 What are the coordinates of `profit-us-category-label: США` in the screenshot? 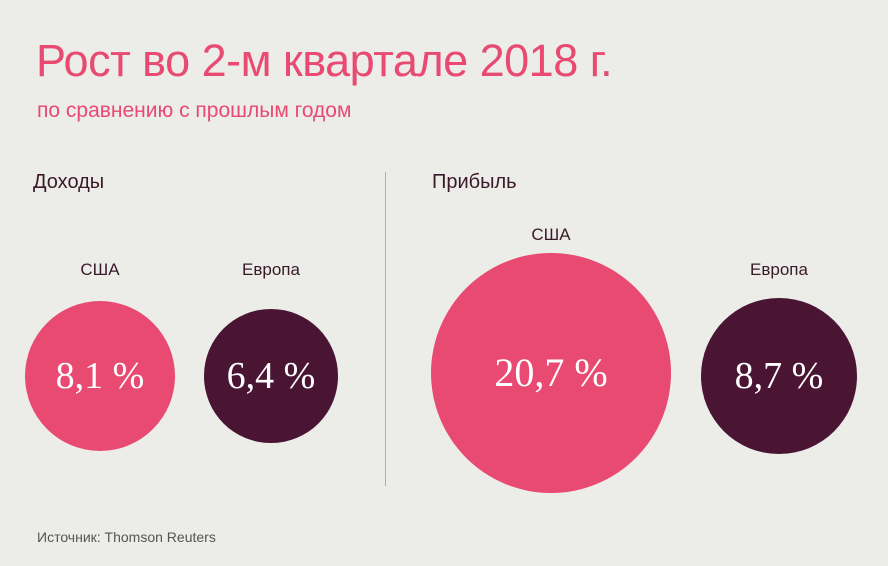 It's located at (551, 234).